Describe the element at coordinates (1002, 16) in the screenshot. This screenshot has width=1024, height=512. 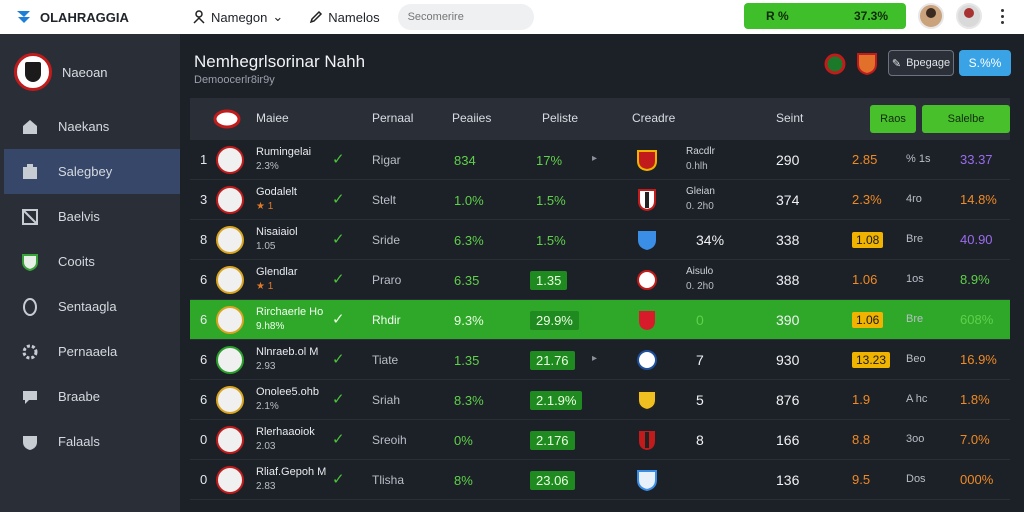
I see `more-icon` at that location.